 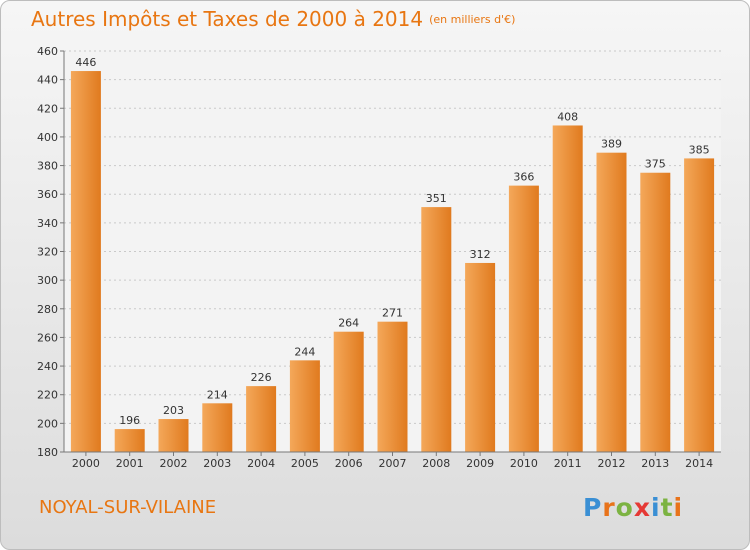 I want to click on y-tick-label: 320, so click(x=47, y=252).